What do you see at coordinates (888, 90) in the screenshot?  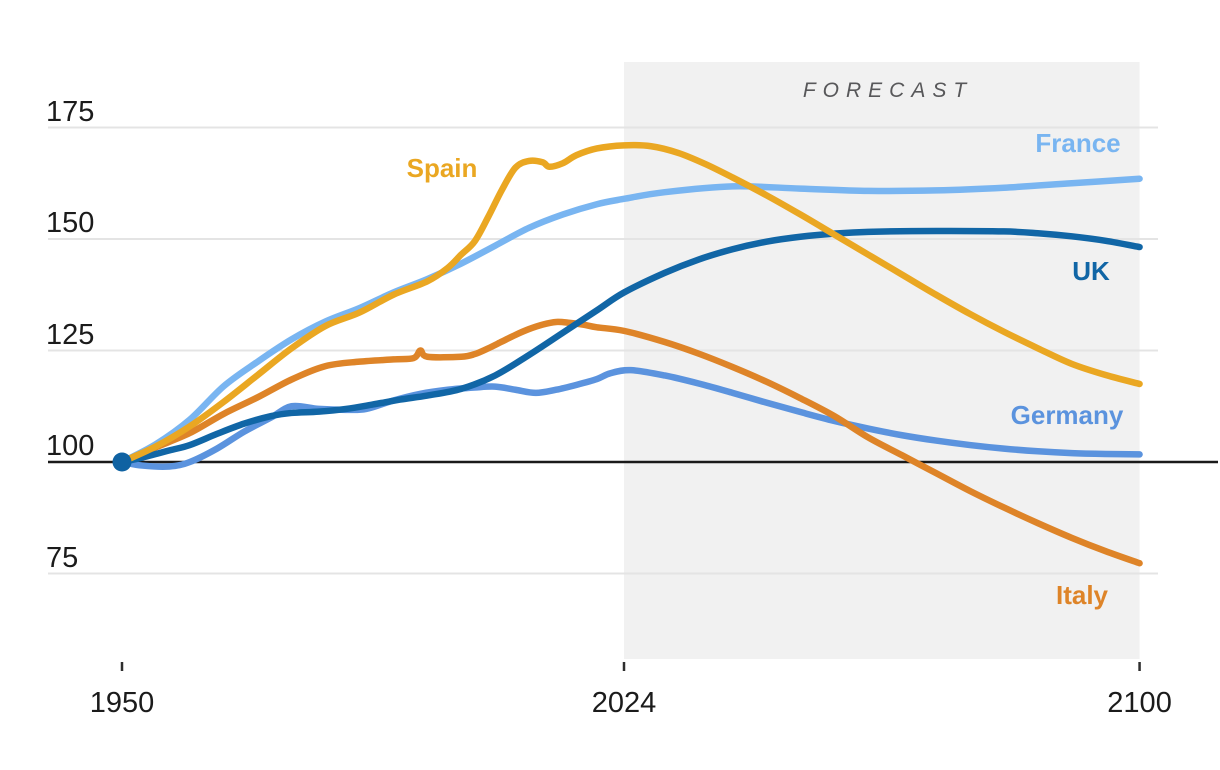 I see `forecast-region-label: FORECAST` at bounding box center [888, 90].